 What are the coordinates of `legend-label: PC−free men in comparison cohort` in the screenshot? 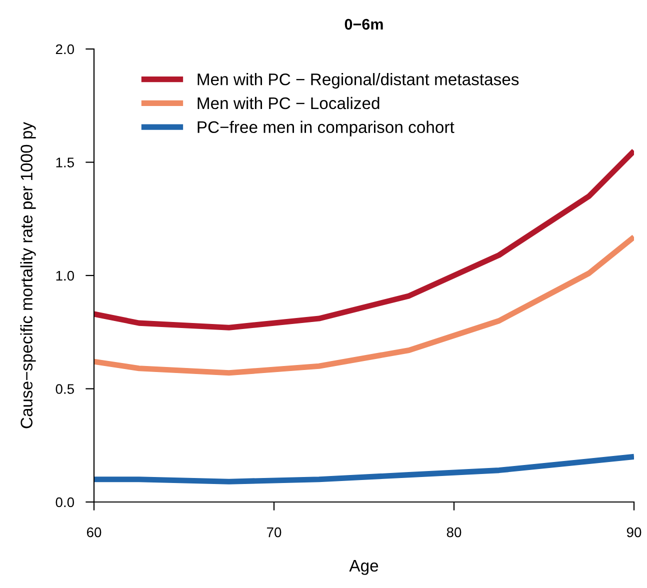 It's located at (326, 128).